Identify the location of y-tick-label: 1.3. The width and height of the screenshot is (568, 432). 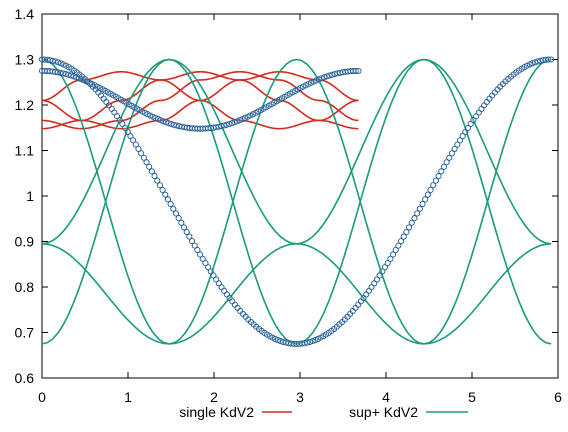
(25, 60).